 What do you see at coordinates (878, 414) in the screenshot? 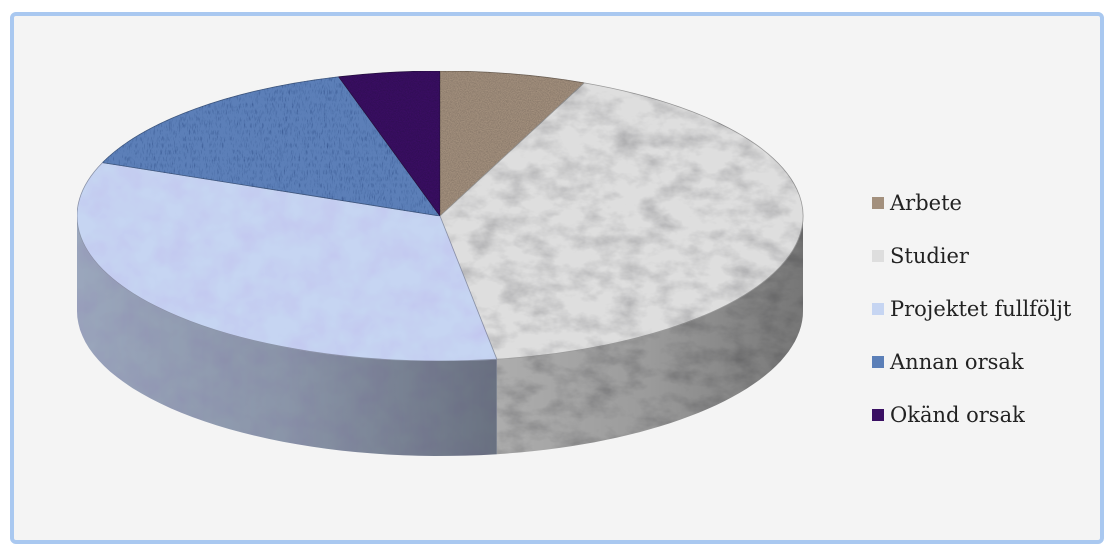
I see `legend-swatch-ok-nd-orsak` at bounding box center [878, 414].